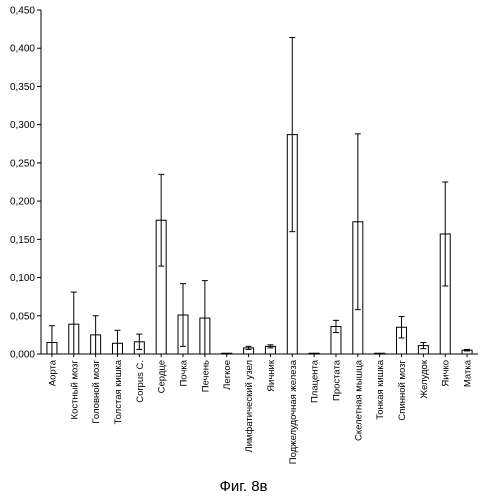 This screenshot has height=500, width=487. What do you see at coordinates (227, 375) in the screenshot?
I see `x-tick-label: Легкое` at bounding box center [227, 375].